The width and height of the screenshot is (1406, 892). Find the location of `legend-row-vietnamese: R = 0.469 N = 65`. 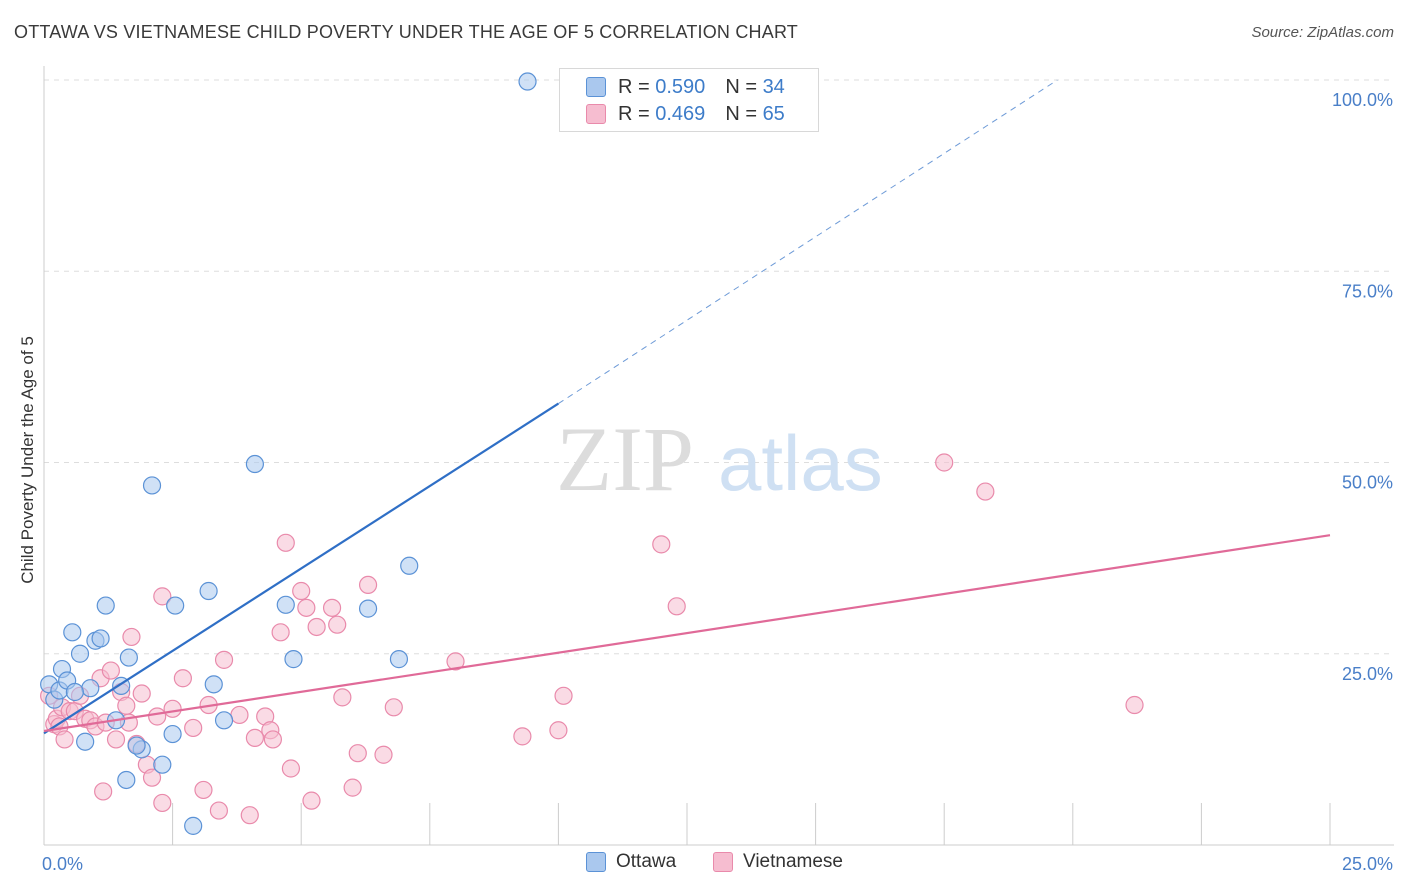

legend-row-vietnamese: R = 0.469 N = 65 is located at coordinates (685, 114).